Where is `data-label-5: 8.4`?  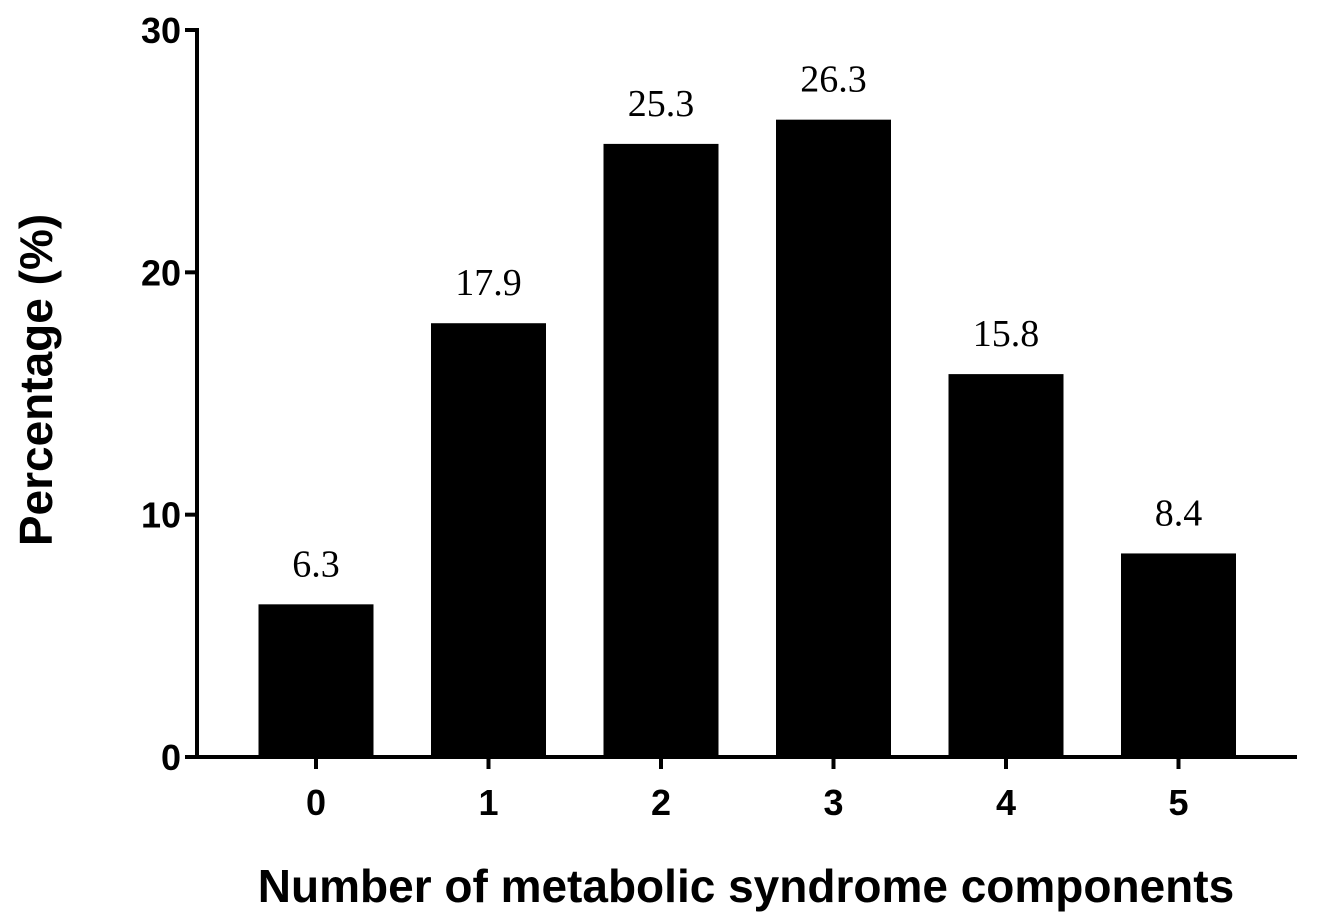
data-label-5: 8.4 is located at coordinates (1179, 513).